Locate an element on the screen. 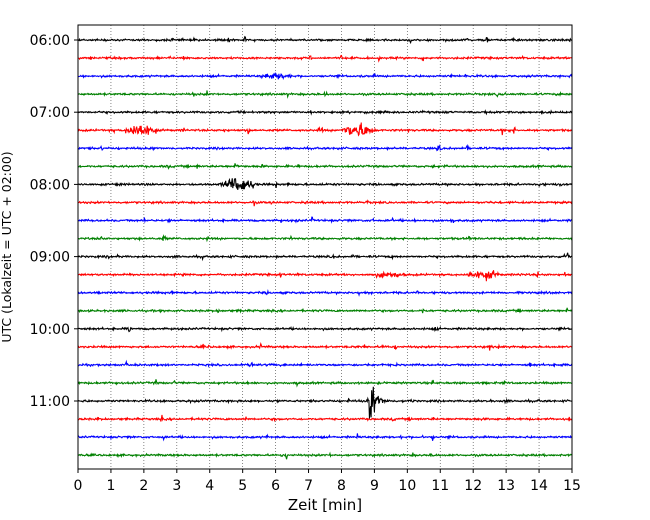 The image size is (650, 520). x-tick-label: 14 is located at coordinates (539, 486).